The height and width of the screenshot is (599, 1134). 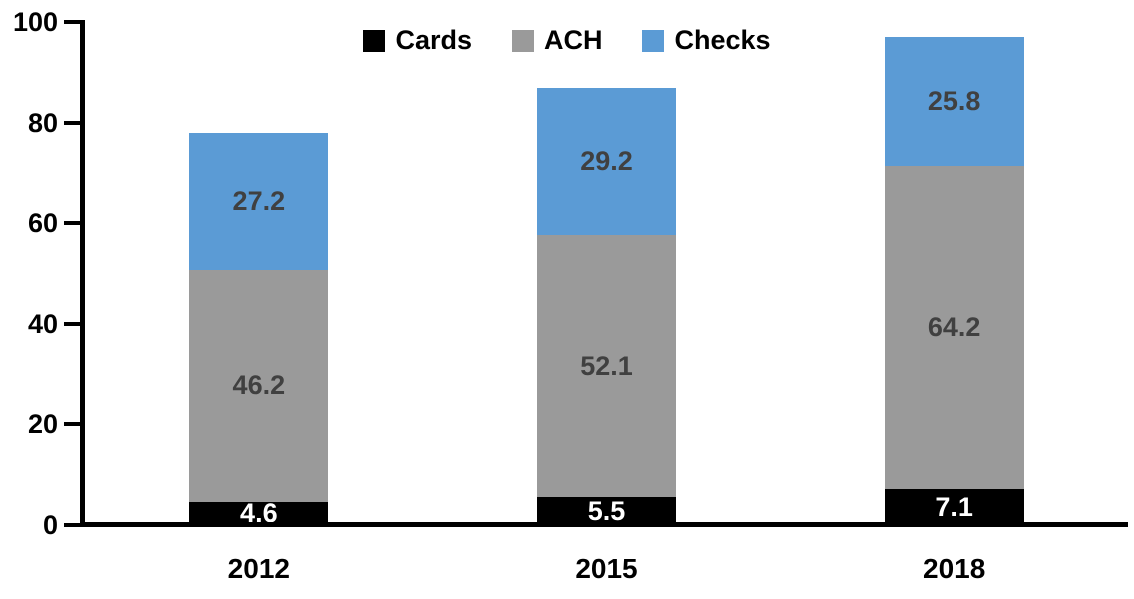 I want to click on bar-segment-checks-2012: 27.2, so click(x=259, y=201).